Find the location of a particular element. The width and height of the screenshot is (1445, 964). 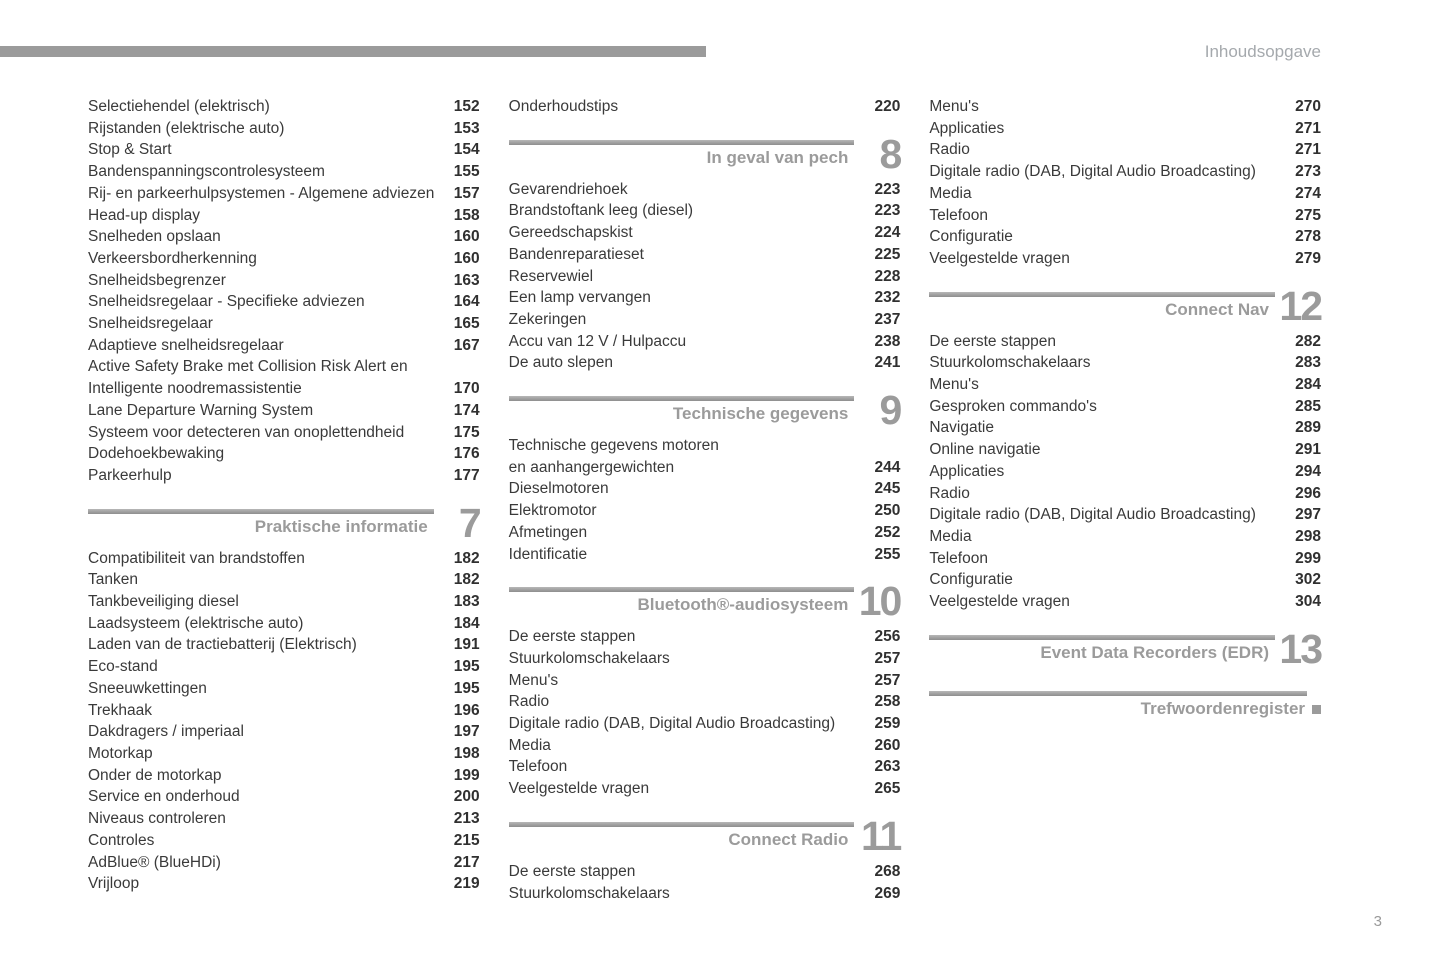

toc-entry-page: 228 is located at coordinates (887, 276).